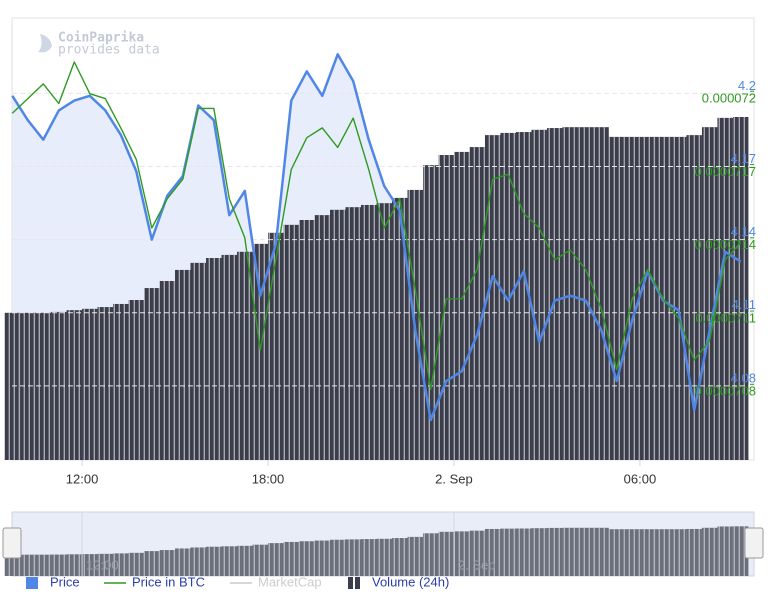 The height and width of the screenshot is (614, 768). I want to click on legend-label: MarketCap, so click(290, 581).